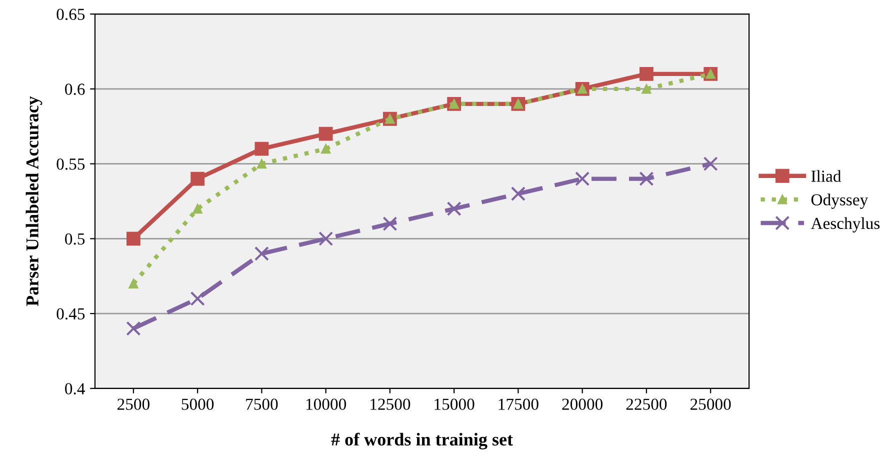 The height and width of the screenshot is (468, 896). Describe the element at coordinates (70, 14) in the screenshot. I see `y-tick-label: 0.65` at that location.